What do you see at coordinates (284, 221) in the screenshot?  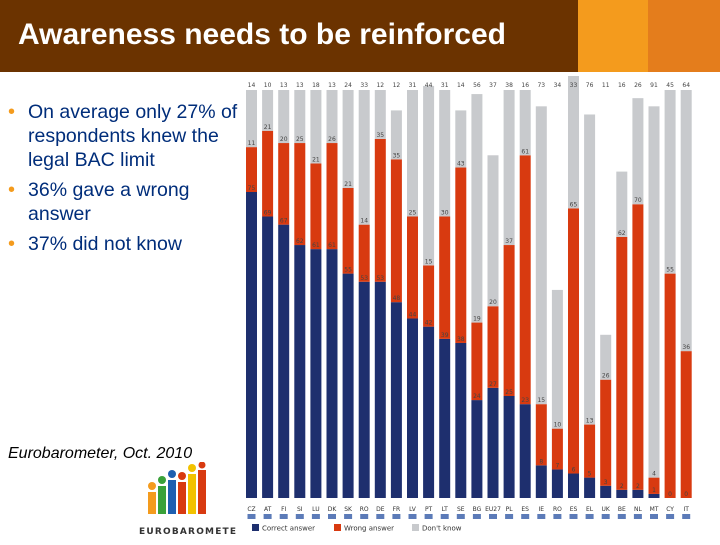 I see `data-label: 67` at bounding box center [284, 221].